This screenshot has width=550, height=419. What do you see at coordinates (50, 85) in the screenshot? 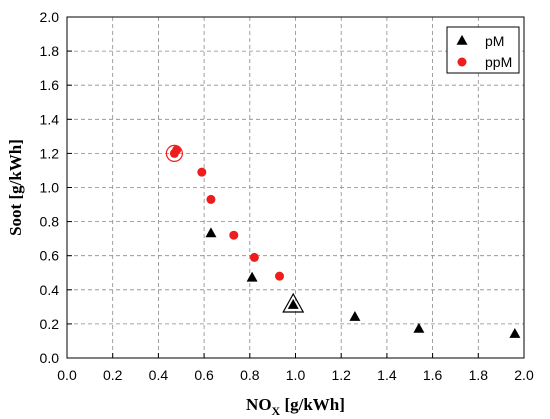
I see `y-tick-label: 1.6` at bounding box center [50, 85].